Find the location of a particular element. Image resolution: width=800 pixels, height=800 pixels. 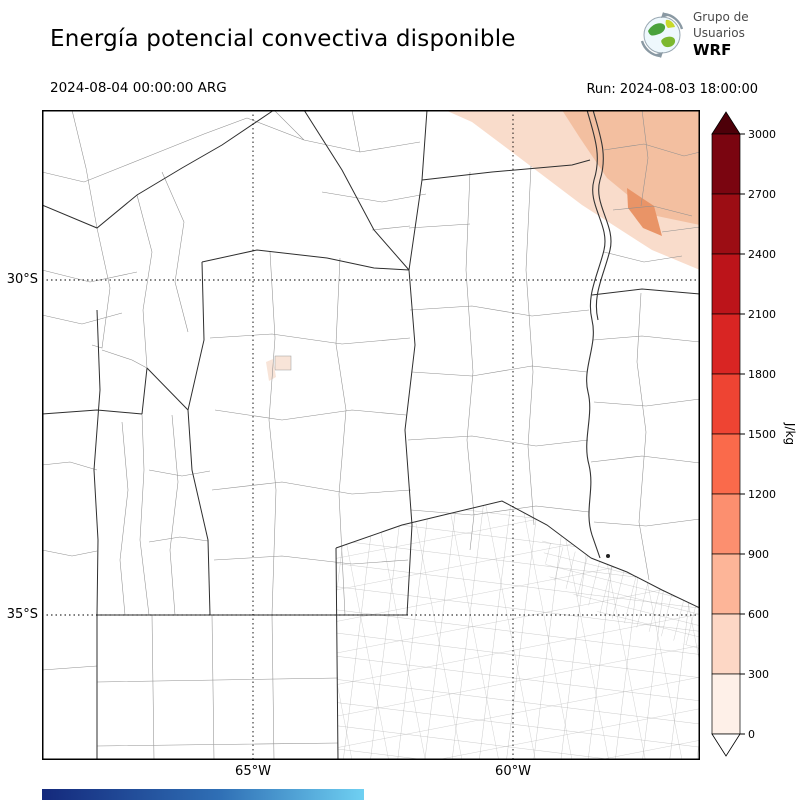

colorbar-tick-label: 1200 is located at coordinates (762, 494).